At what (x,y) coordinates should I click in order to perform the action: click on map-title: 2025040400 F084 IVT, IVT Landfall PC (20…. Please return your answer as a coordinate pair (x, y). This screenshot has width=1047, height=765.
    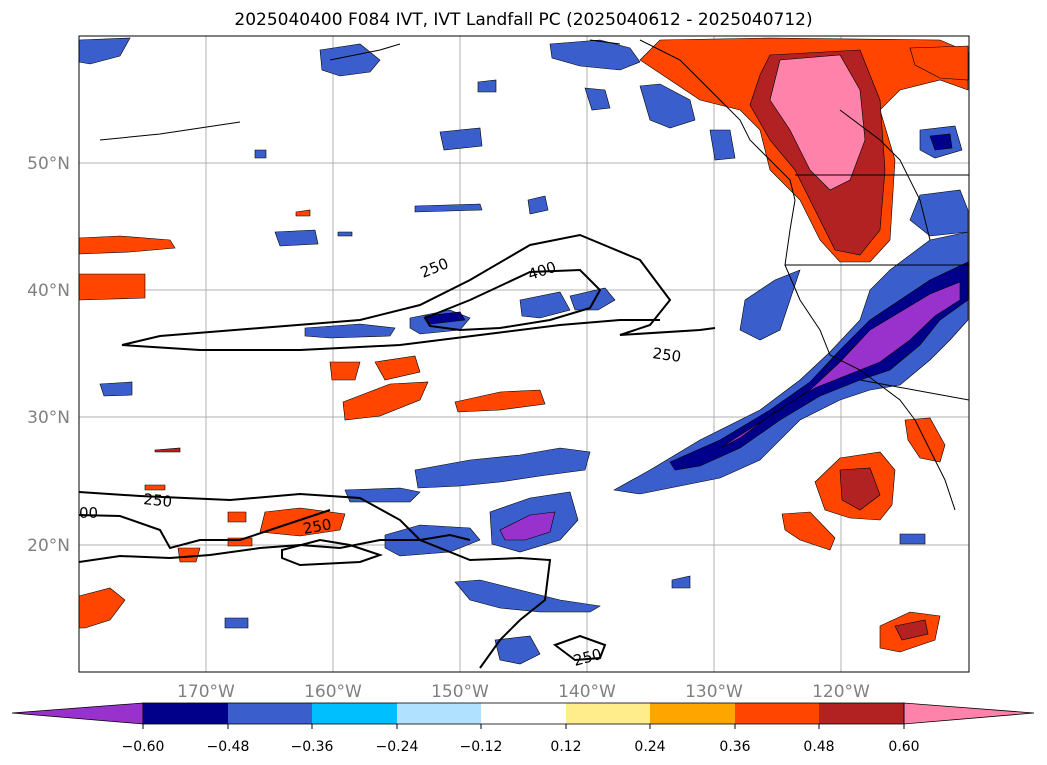
    Looking at the image, I should click on (523, 20).